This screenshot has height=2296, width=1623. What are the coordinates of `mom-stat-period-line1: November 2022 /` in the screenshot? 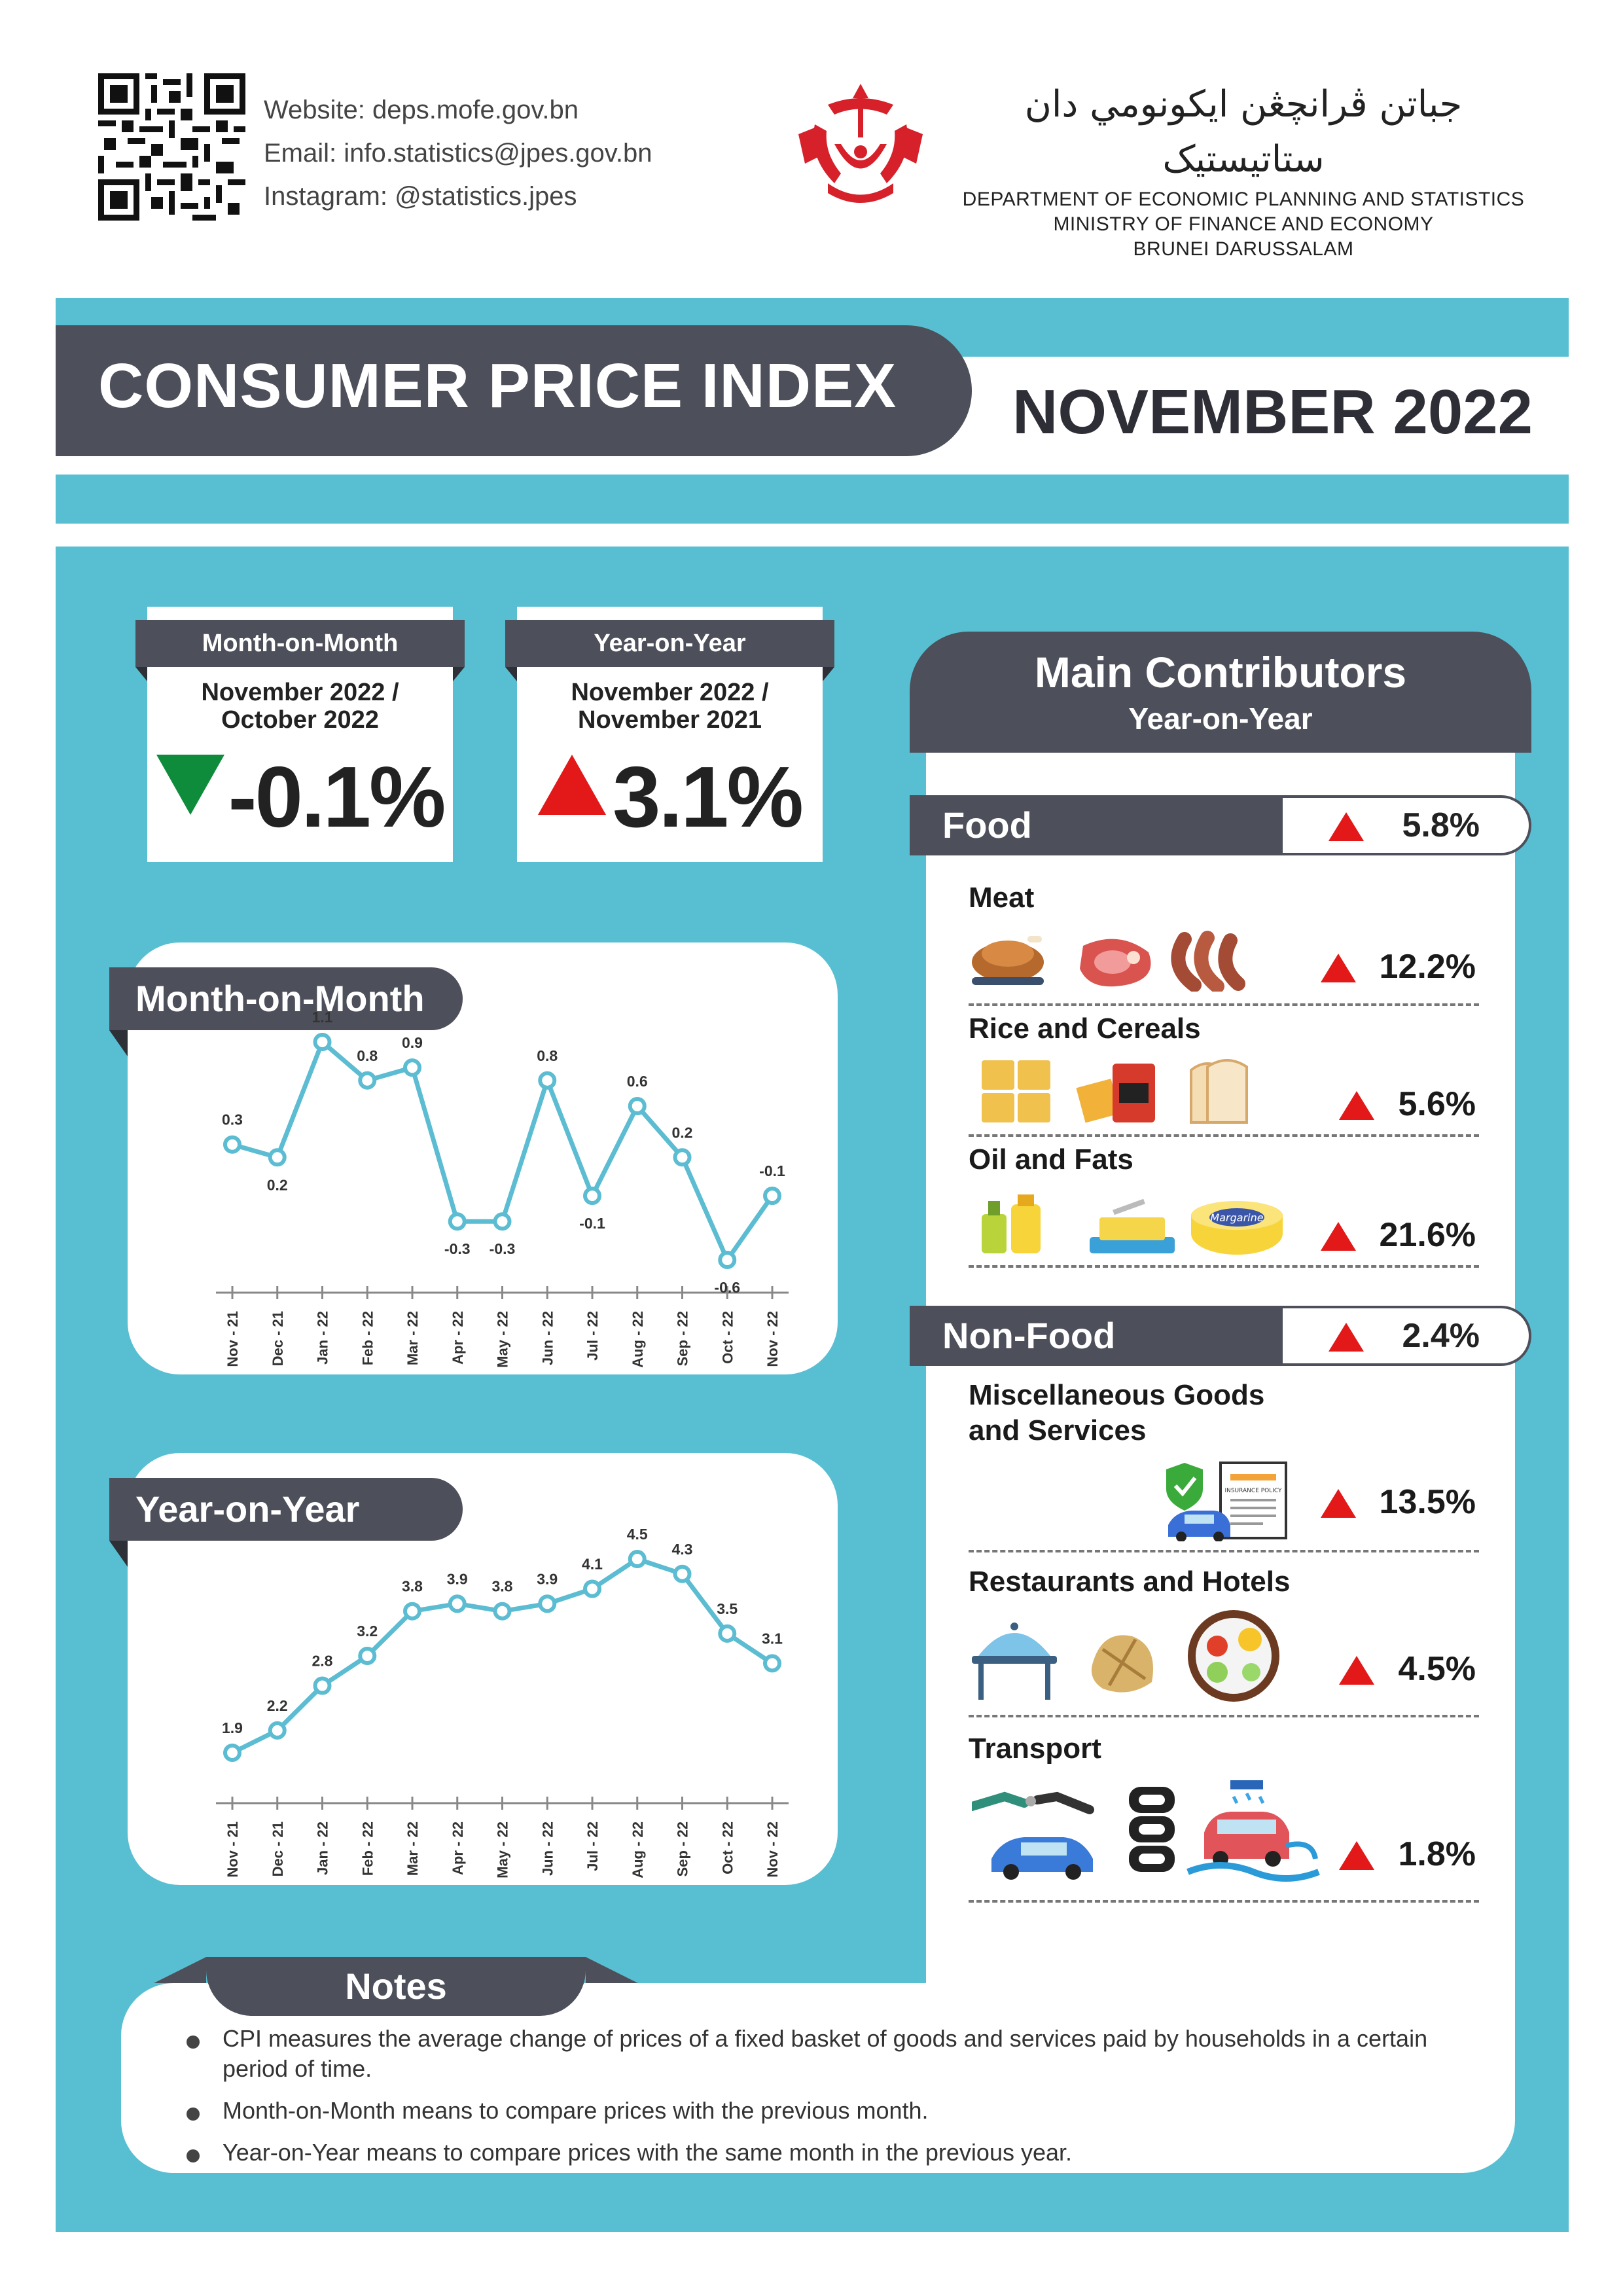 It's located at (300, 692).